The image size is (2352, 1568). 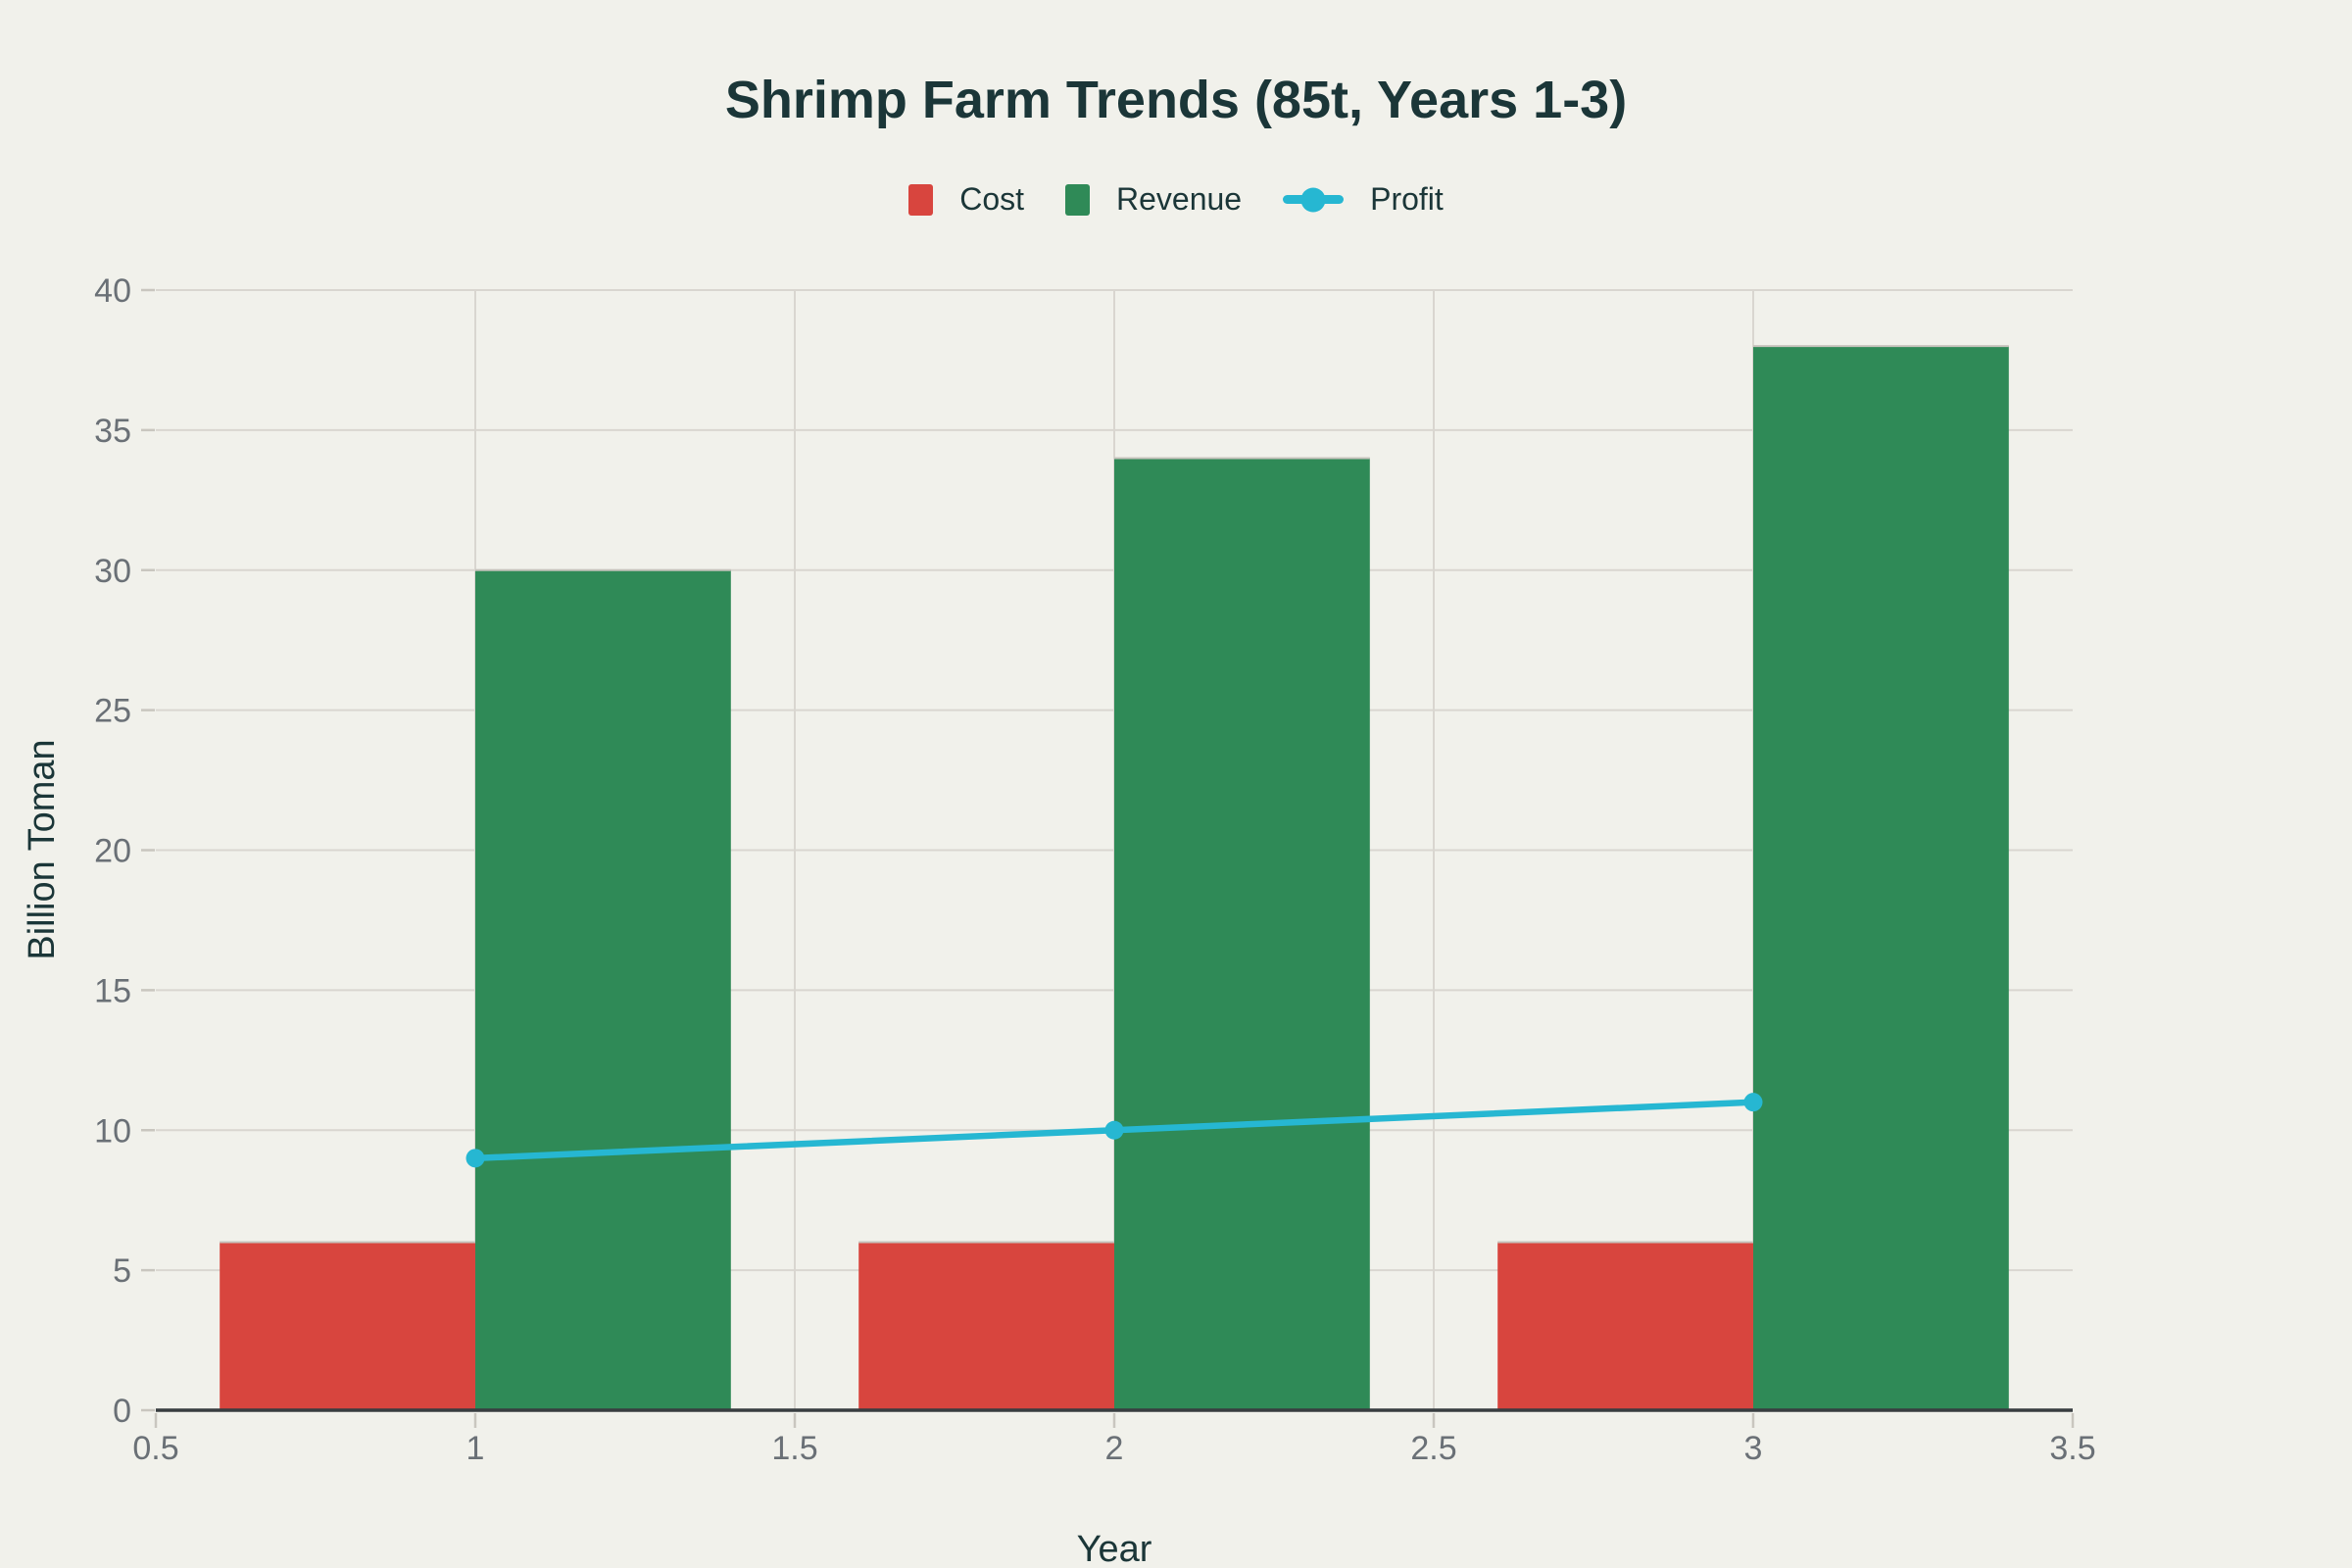 I want to click on profit-marker-dot-icon, so click(x=1313, y=199).